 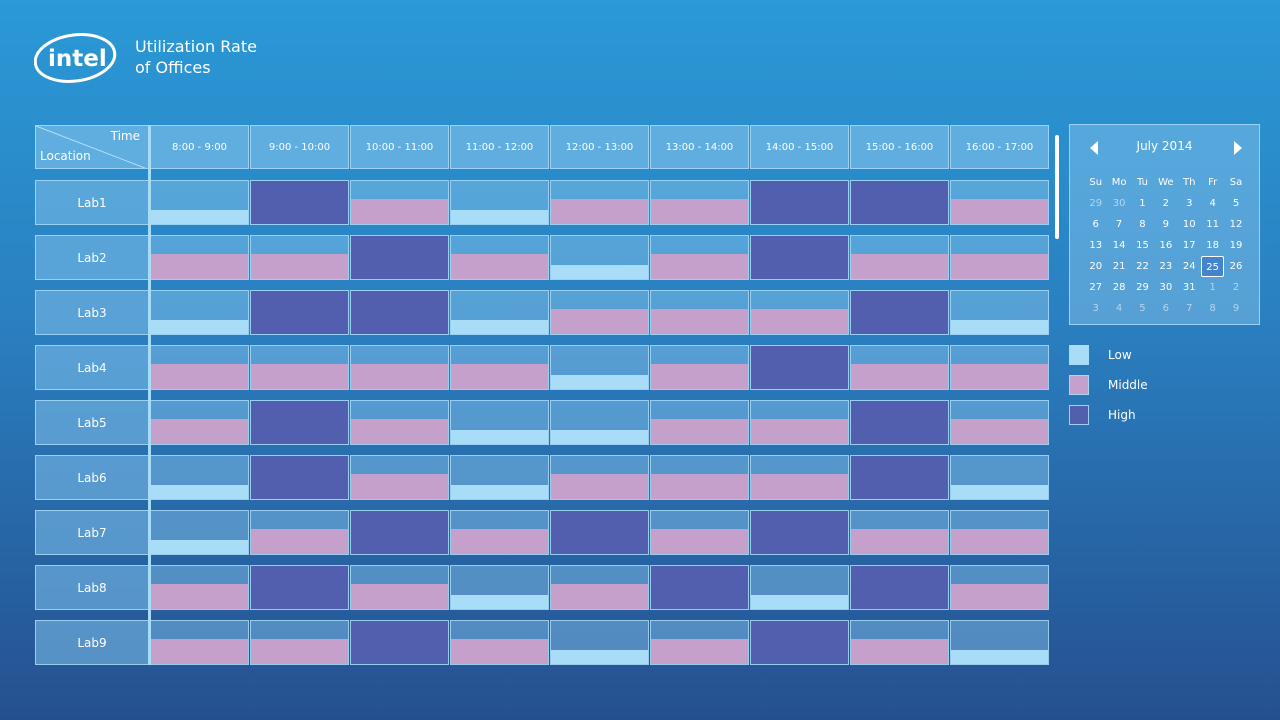 What do you see at coordinates (92, 642) in the screenshot?
I see `row-label-lab9: Lab9` at bounding box center [92, 642].